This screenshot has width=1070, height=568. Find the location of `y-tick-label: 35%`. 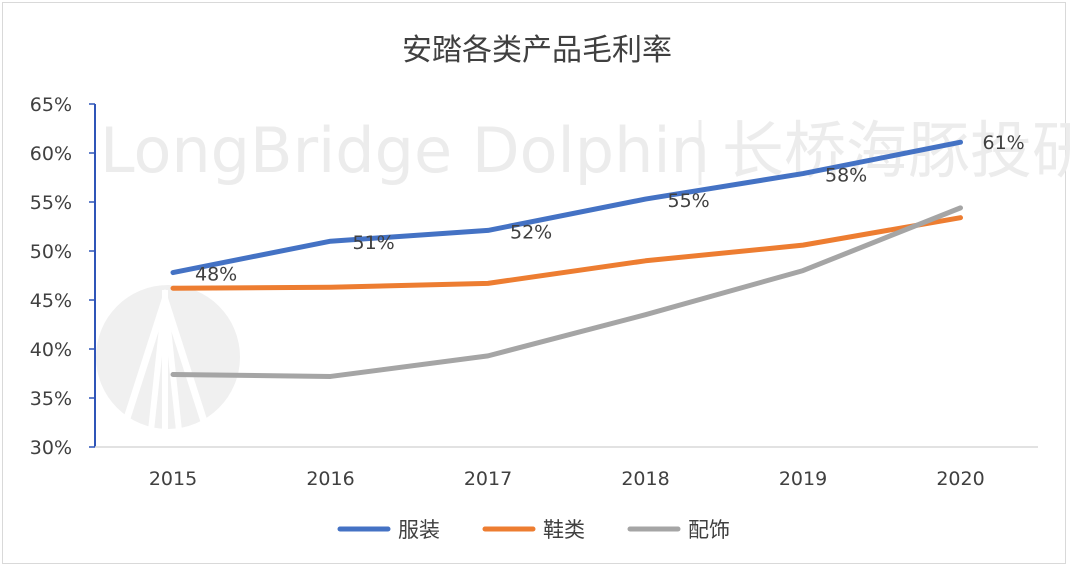

y-tick-label: 35% is located at coordinates (51, 399).